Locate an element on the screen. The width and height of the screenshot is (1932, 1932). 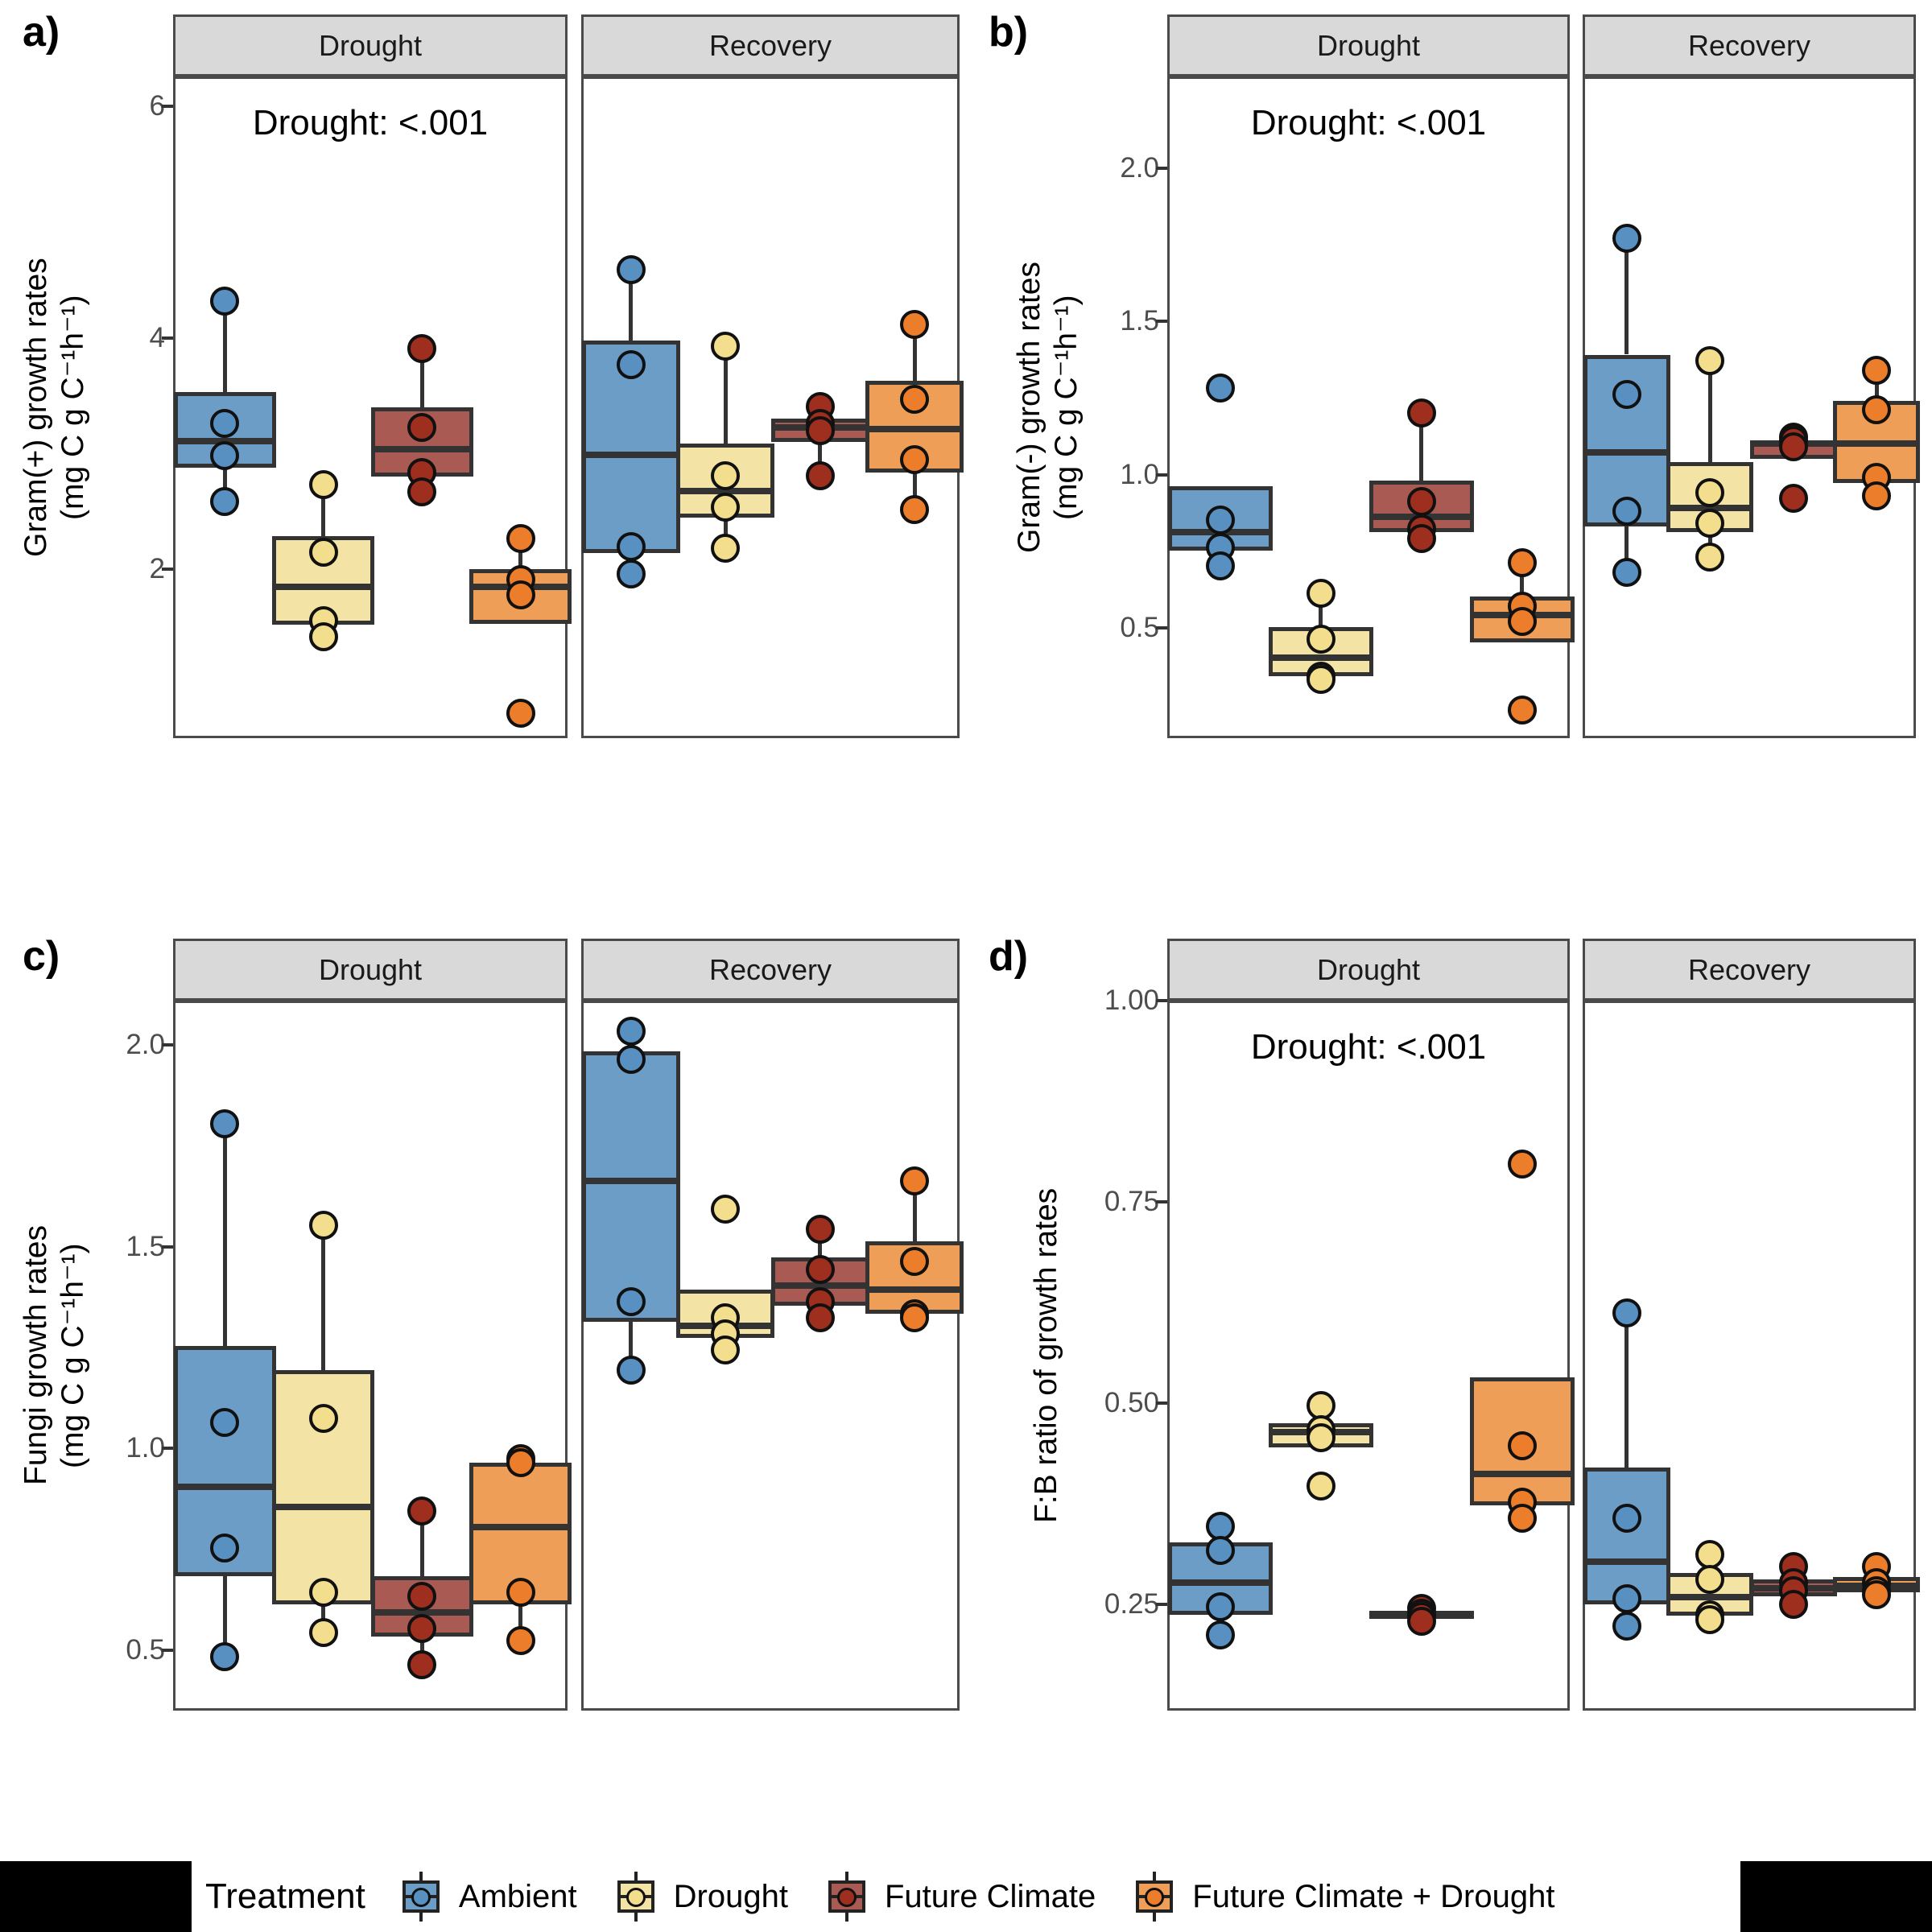
y-tick-label-a-4: 4 is located at coordinates (157, 337).